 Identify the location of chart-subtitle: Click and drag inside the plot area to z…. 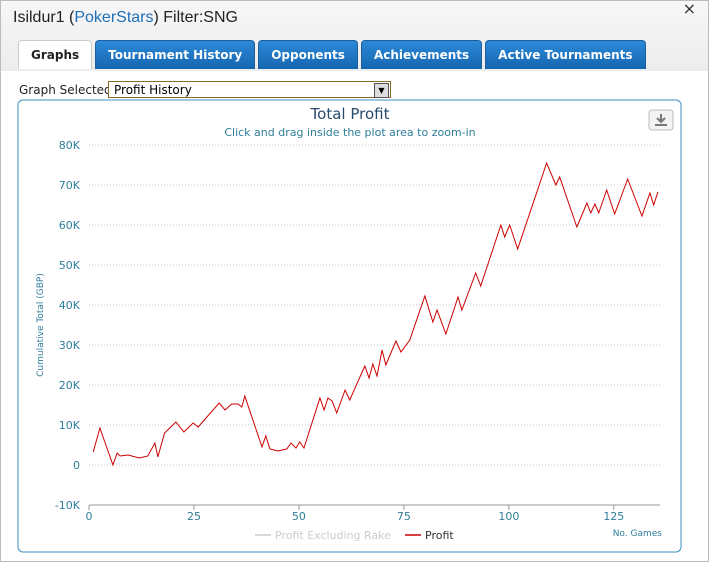
(349, 132).